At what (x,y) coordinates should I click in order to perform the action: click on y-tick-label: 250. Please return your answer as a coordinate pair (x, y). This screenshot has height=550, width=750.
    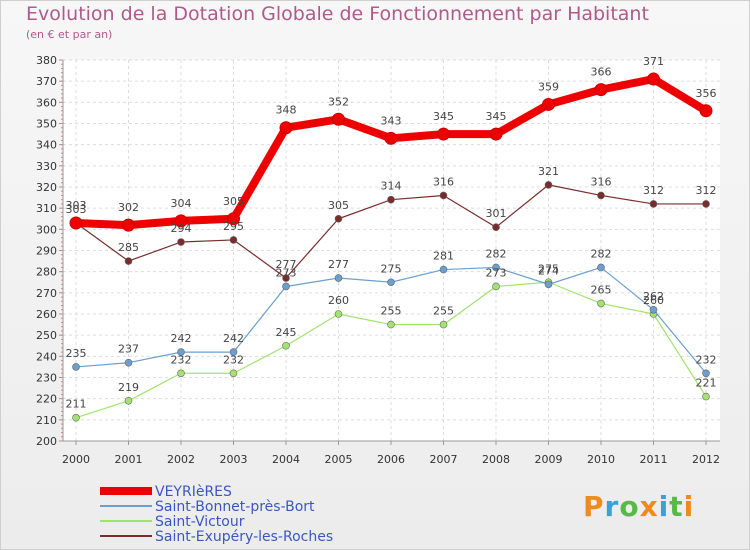
    Looking at the image, I should click on (46, 335).